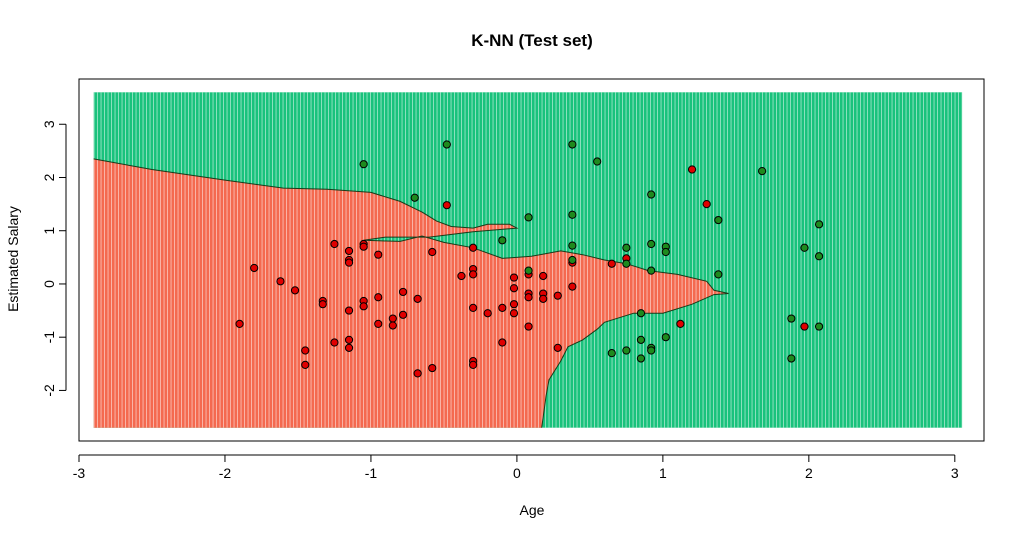 This screenshot has height=540, width=1024. Describe the element at coordinates (955, 473) in the screenshot. I see `x-tick-label: 3` at that location.